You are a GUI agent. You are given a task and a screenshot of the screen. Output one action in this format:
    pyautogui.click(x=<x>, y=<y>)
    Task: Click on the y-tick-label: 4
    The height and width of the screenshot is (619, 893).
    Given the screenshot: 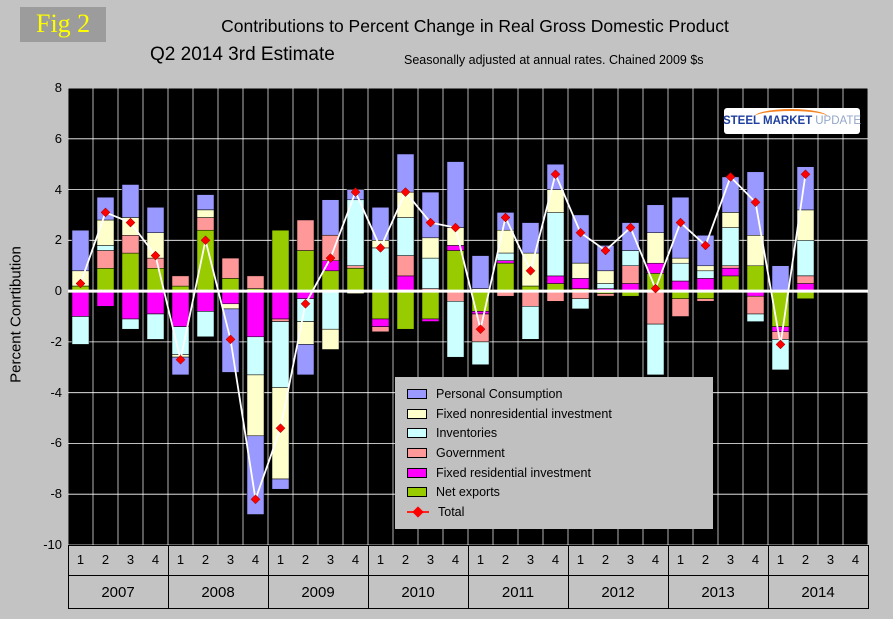 What is the action you would take?
    pyautogui.click(x=58, y=189)
    